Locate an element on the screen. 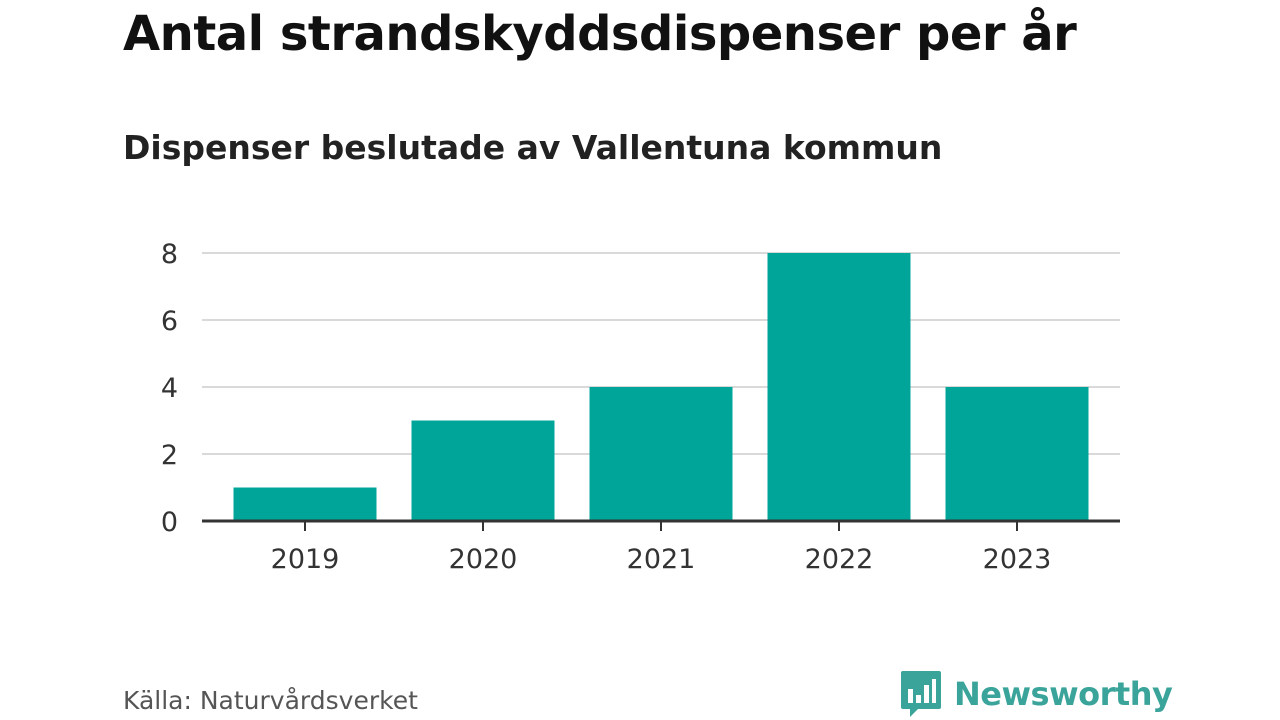 Image resolution: width=1280 pixels, height=720 pixels. y-tick-label: 6 is located at coordinates (169, 321).